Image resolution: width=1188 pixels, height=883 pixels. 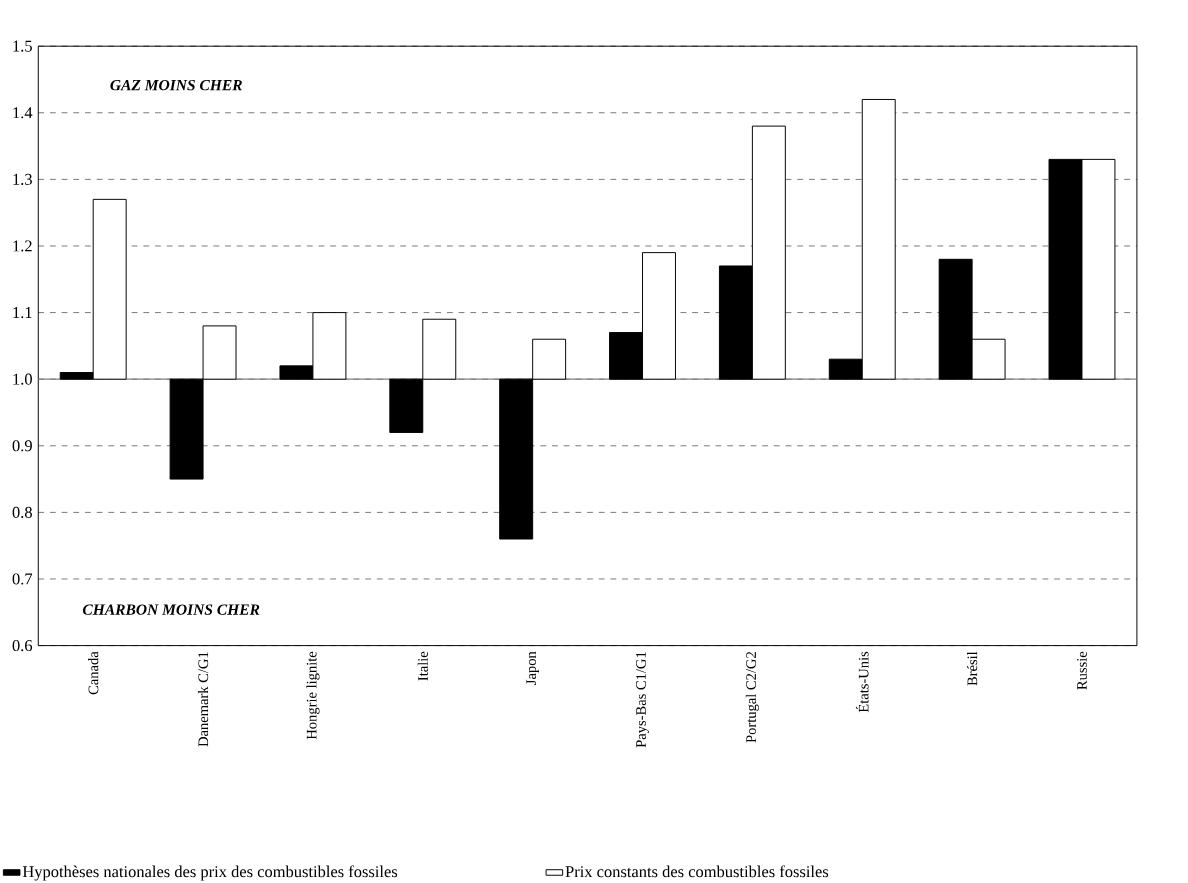 I want to click on x-tick-label: Danemark C/G1, so click(x=203, y=699).